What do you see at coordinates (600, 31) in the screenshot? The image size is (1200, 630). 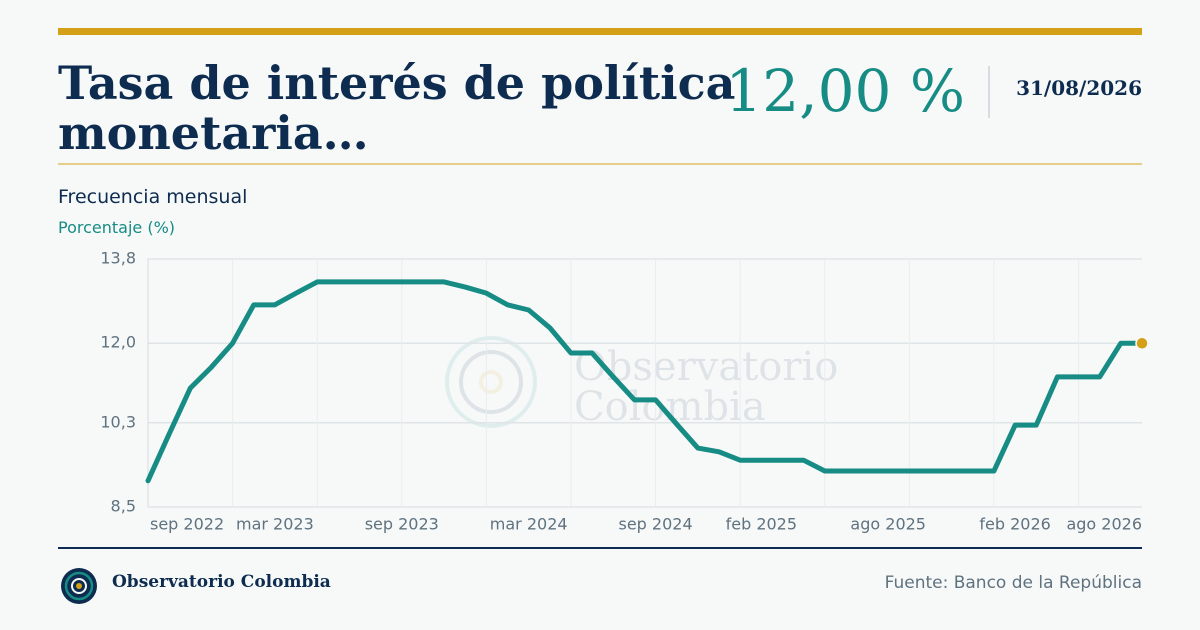 I see `top-bar` at bounding box center [600, 31].